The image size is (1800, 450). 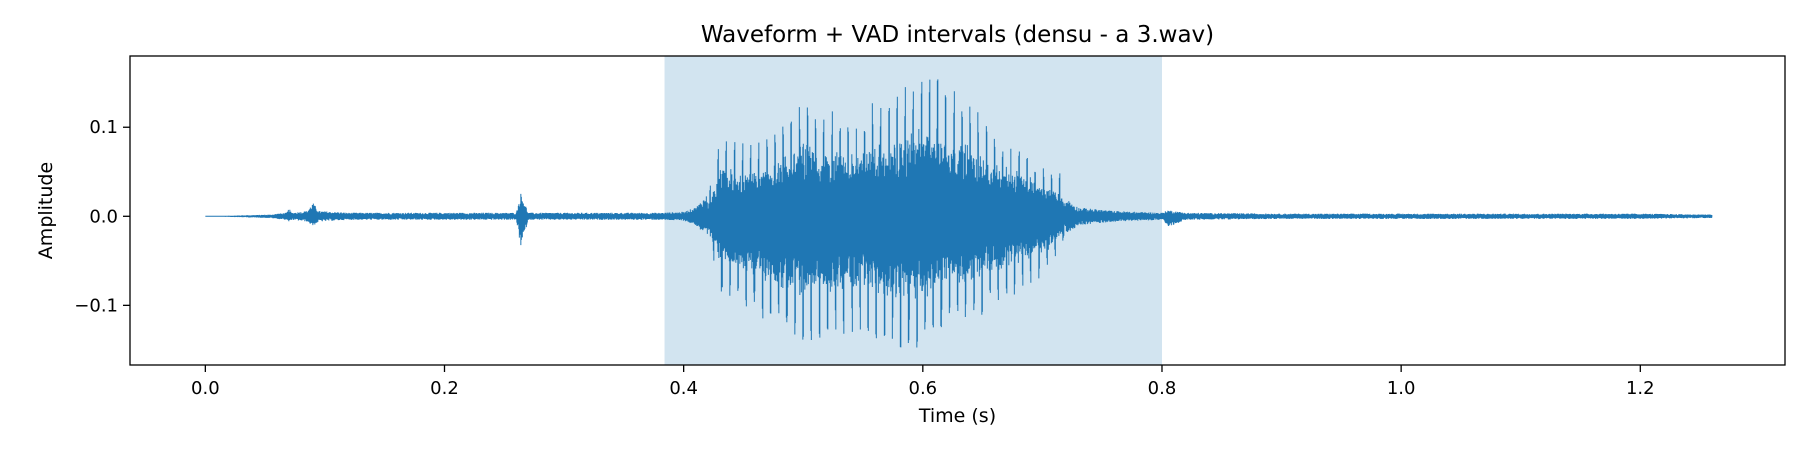 I want to click on y-axis: −0.1 0.0 0.1, so click(x=102, y=216).